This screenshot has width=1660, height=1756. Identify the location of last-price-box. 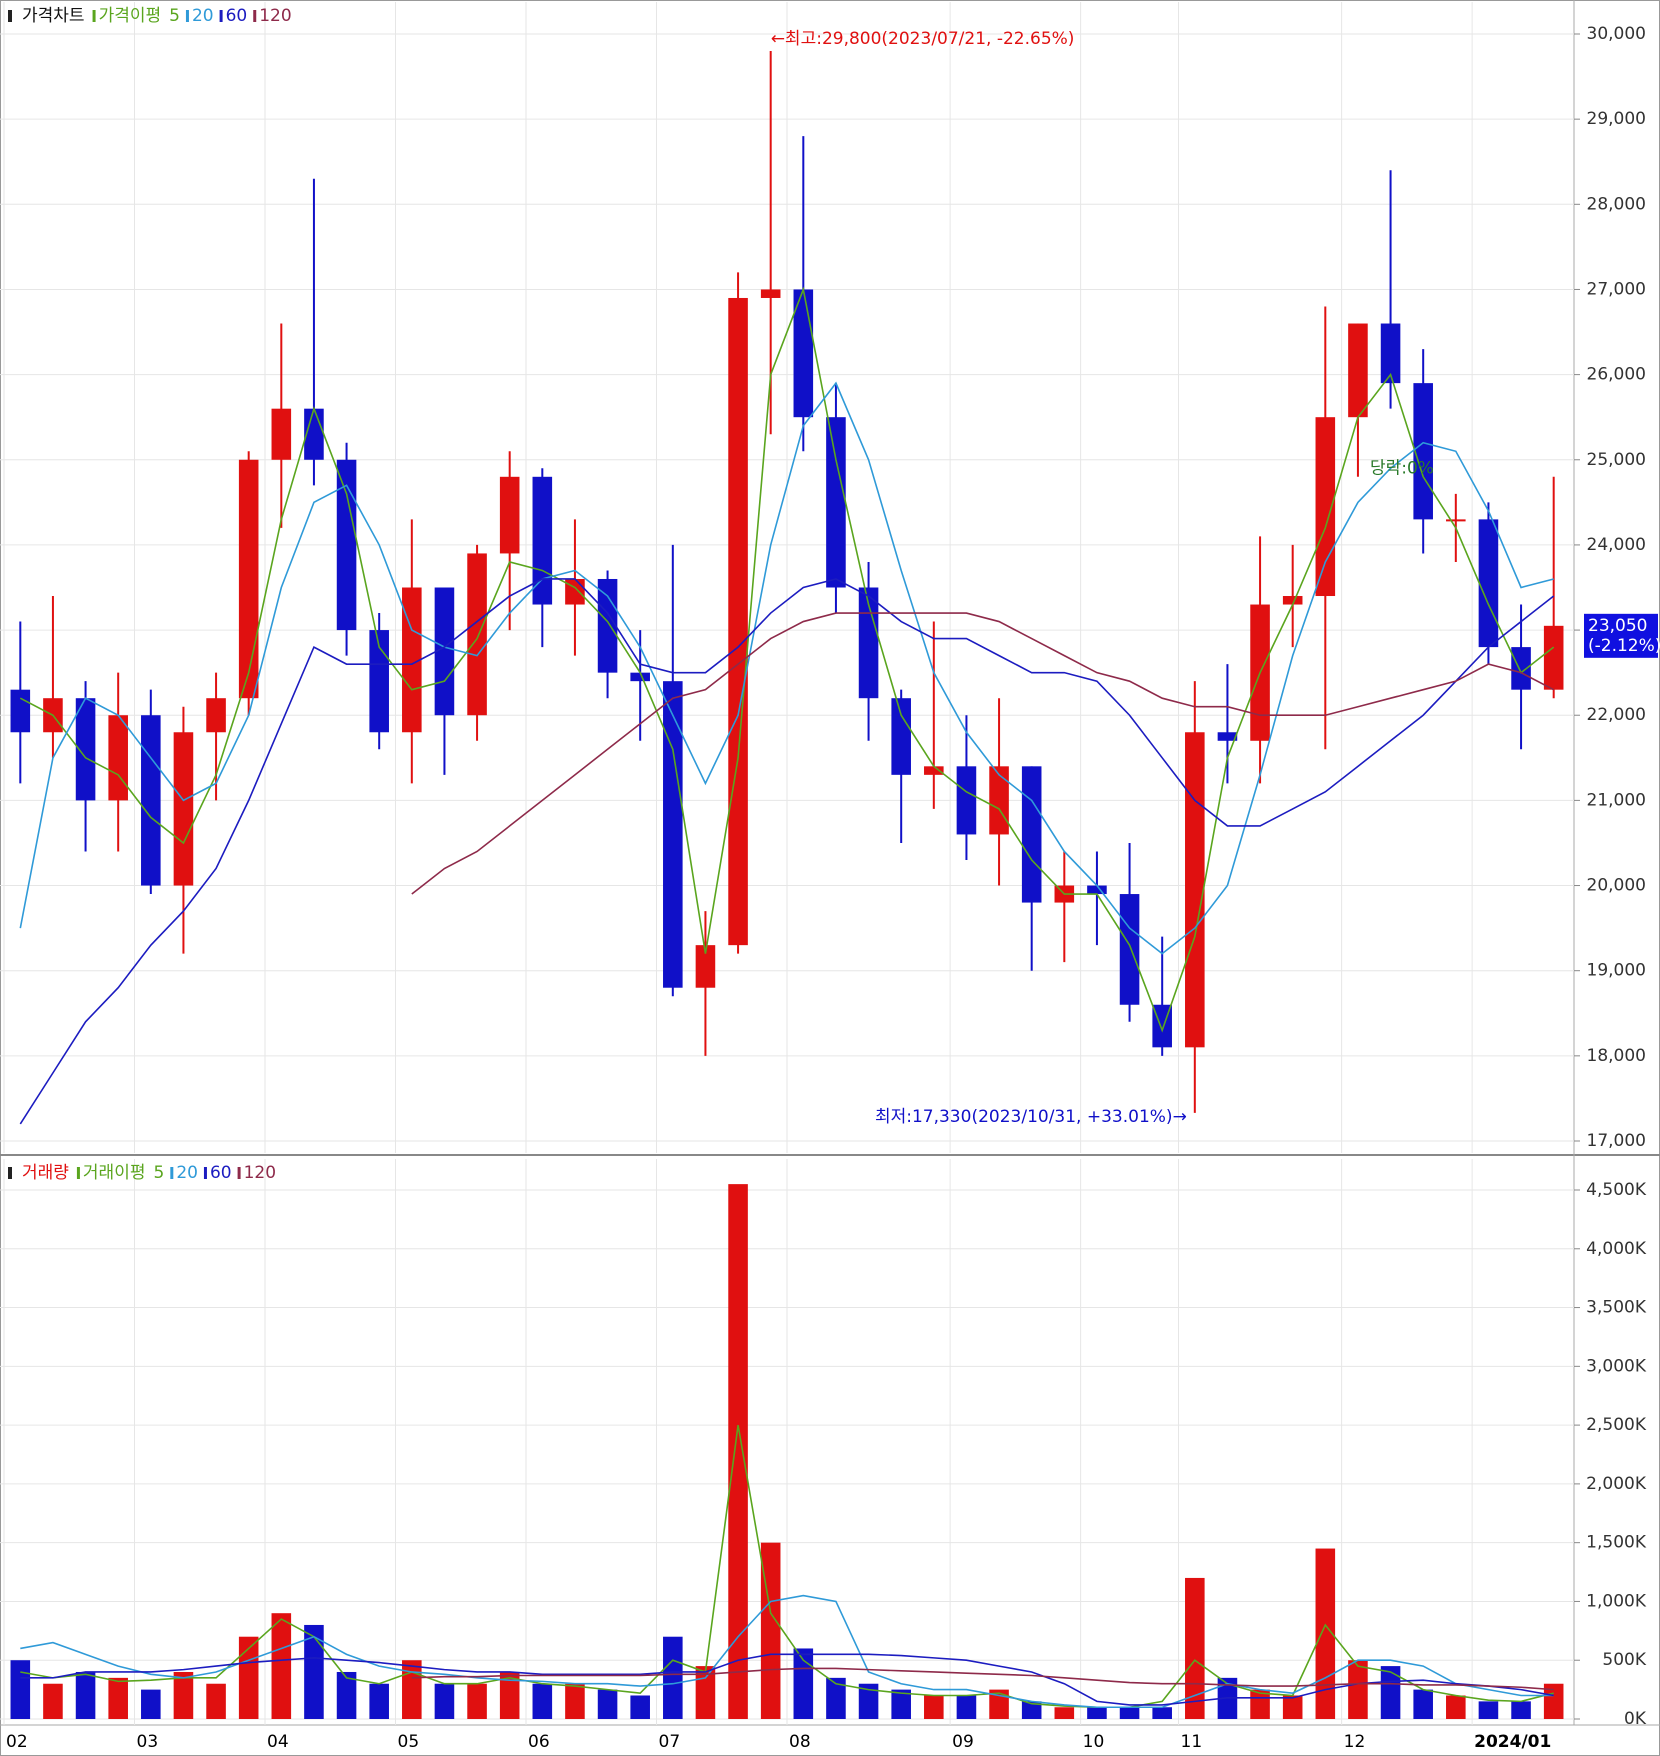
(1621, 635).